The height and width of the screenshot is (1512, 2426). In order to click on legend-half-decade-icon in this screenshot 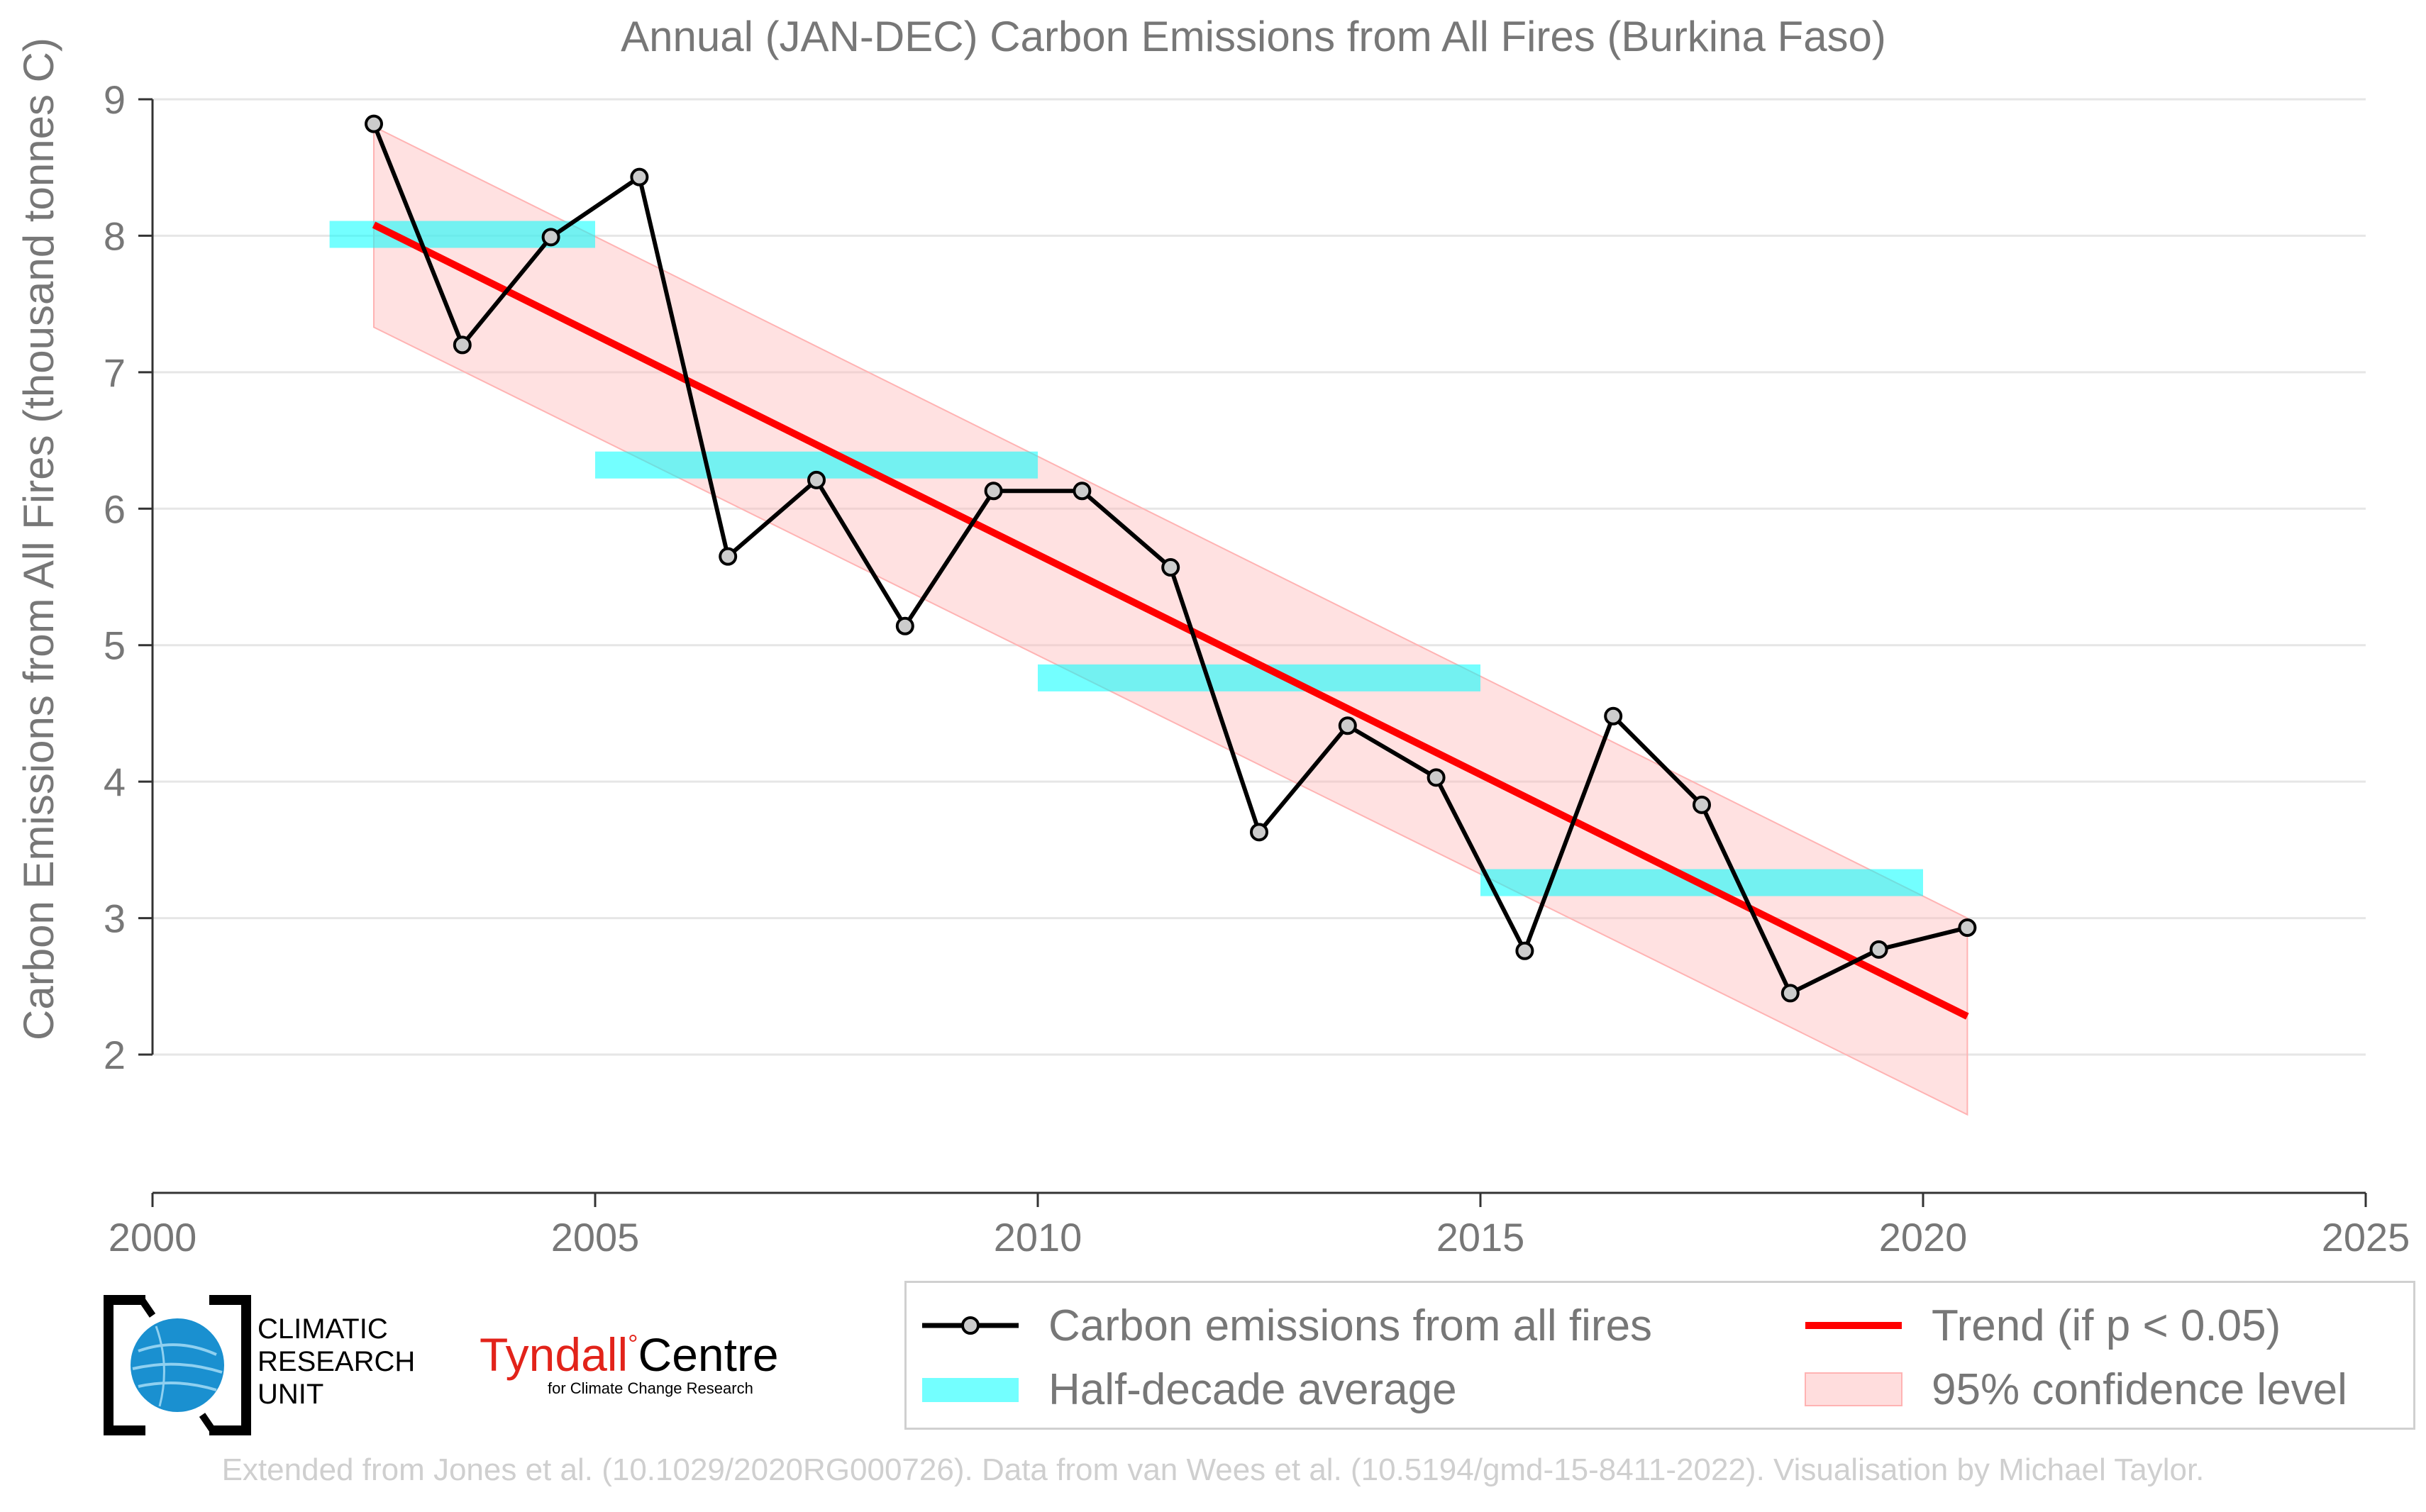, I will do `click(971, 1390)`.